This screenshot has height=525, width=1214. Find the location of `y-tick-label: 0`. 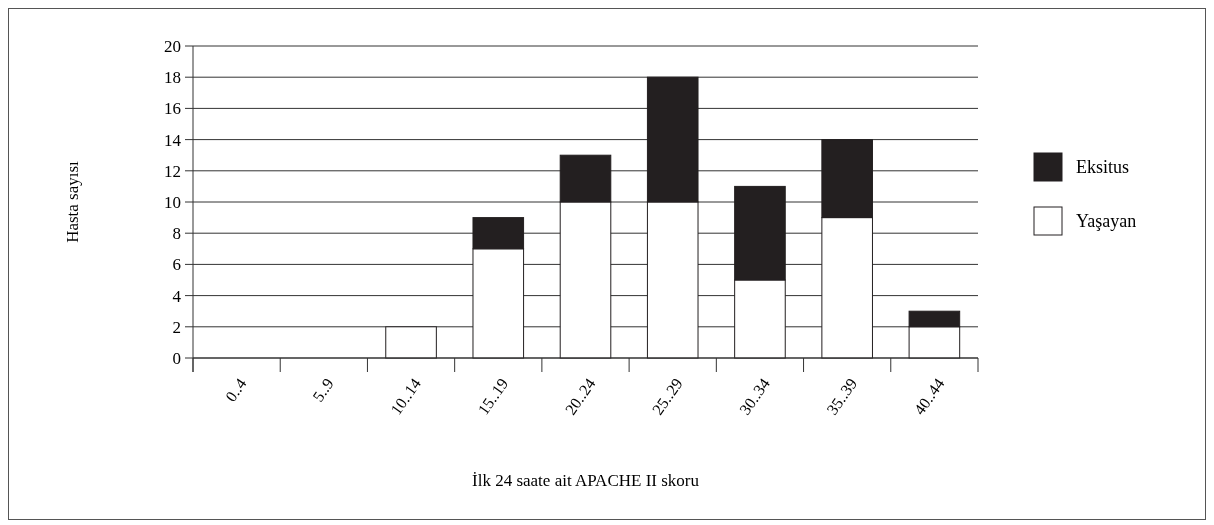

y-tick-label: 0 is located at coordinates (176, 358).